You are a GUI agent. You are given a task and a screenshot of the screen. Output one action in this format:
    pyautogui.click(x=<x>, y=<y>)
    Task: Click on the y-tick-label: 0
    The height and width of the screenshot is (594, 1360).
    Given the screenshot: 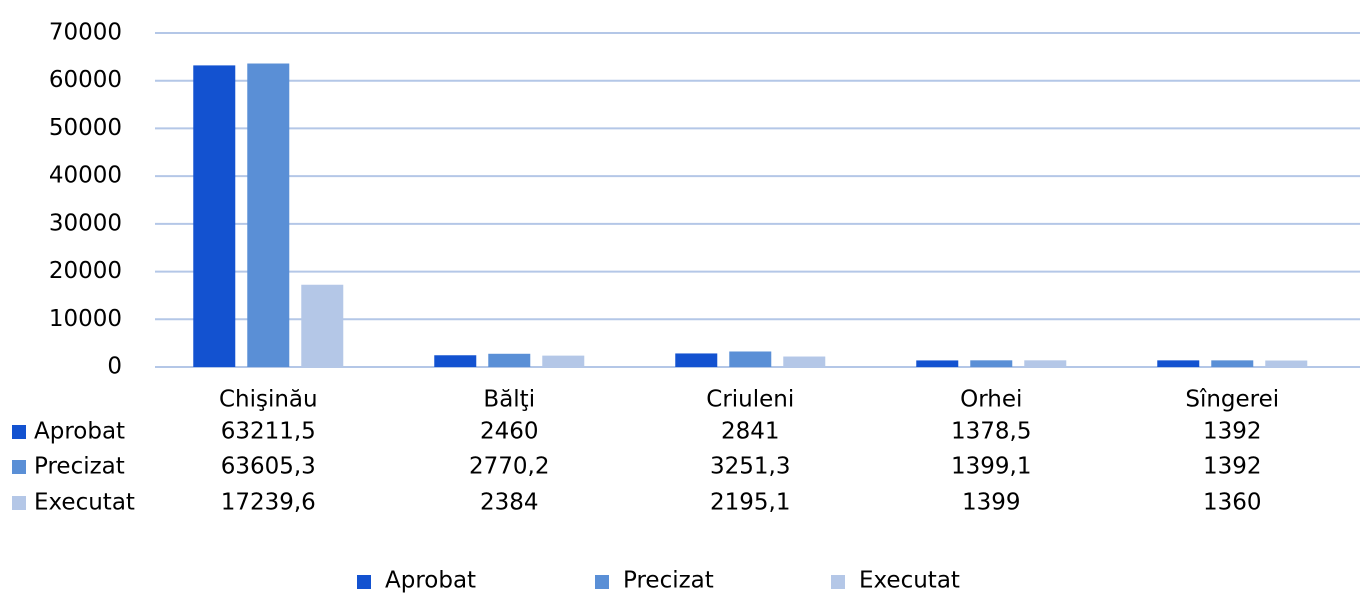 What is the action you would take?
    pyautogui.click(x=114, y=367)
    